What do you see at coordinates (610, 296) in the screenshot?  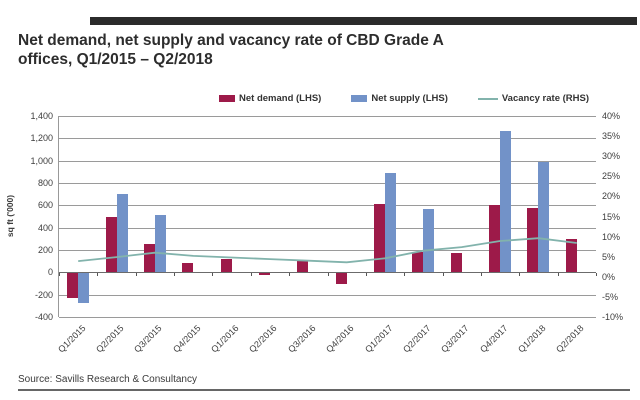 I see `y-axis-tick-label-right: -5%` at bounding box center [610, 296].